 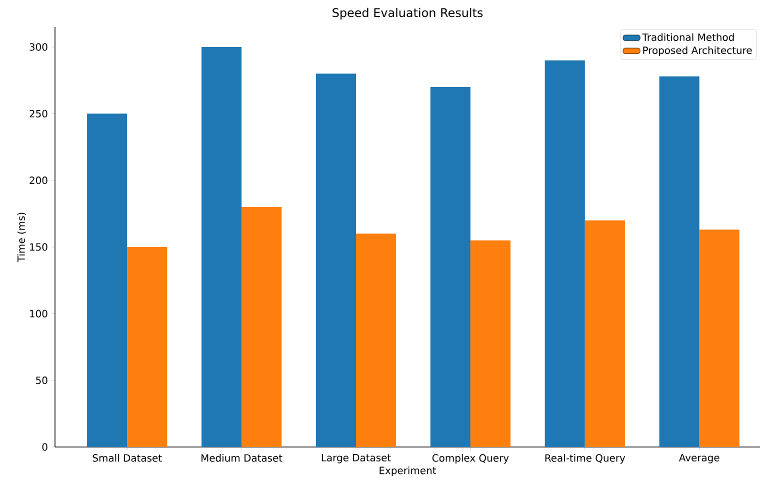 What do you see at coordinates (21, 237) in the screenshot?
I see `y-axis-title: Time (ms)` at bounding box center [21, 237].